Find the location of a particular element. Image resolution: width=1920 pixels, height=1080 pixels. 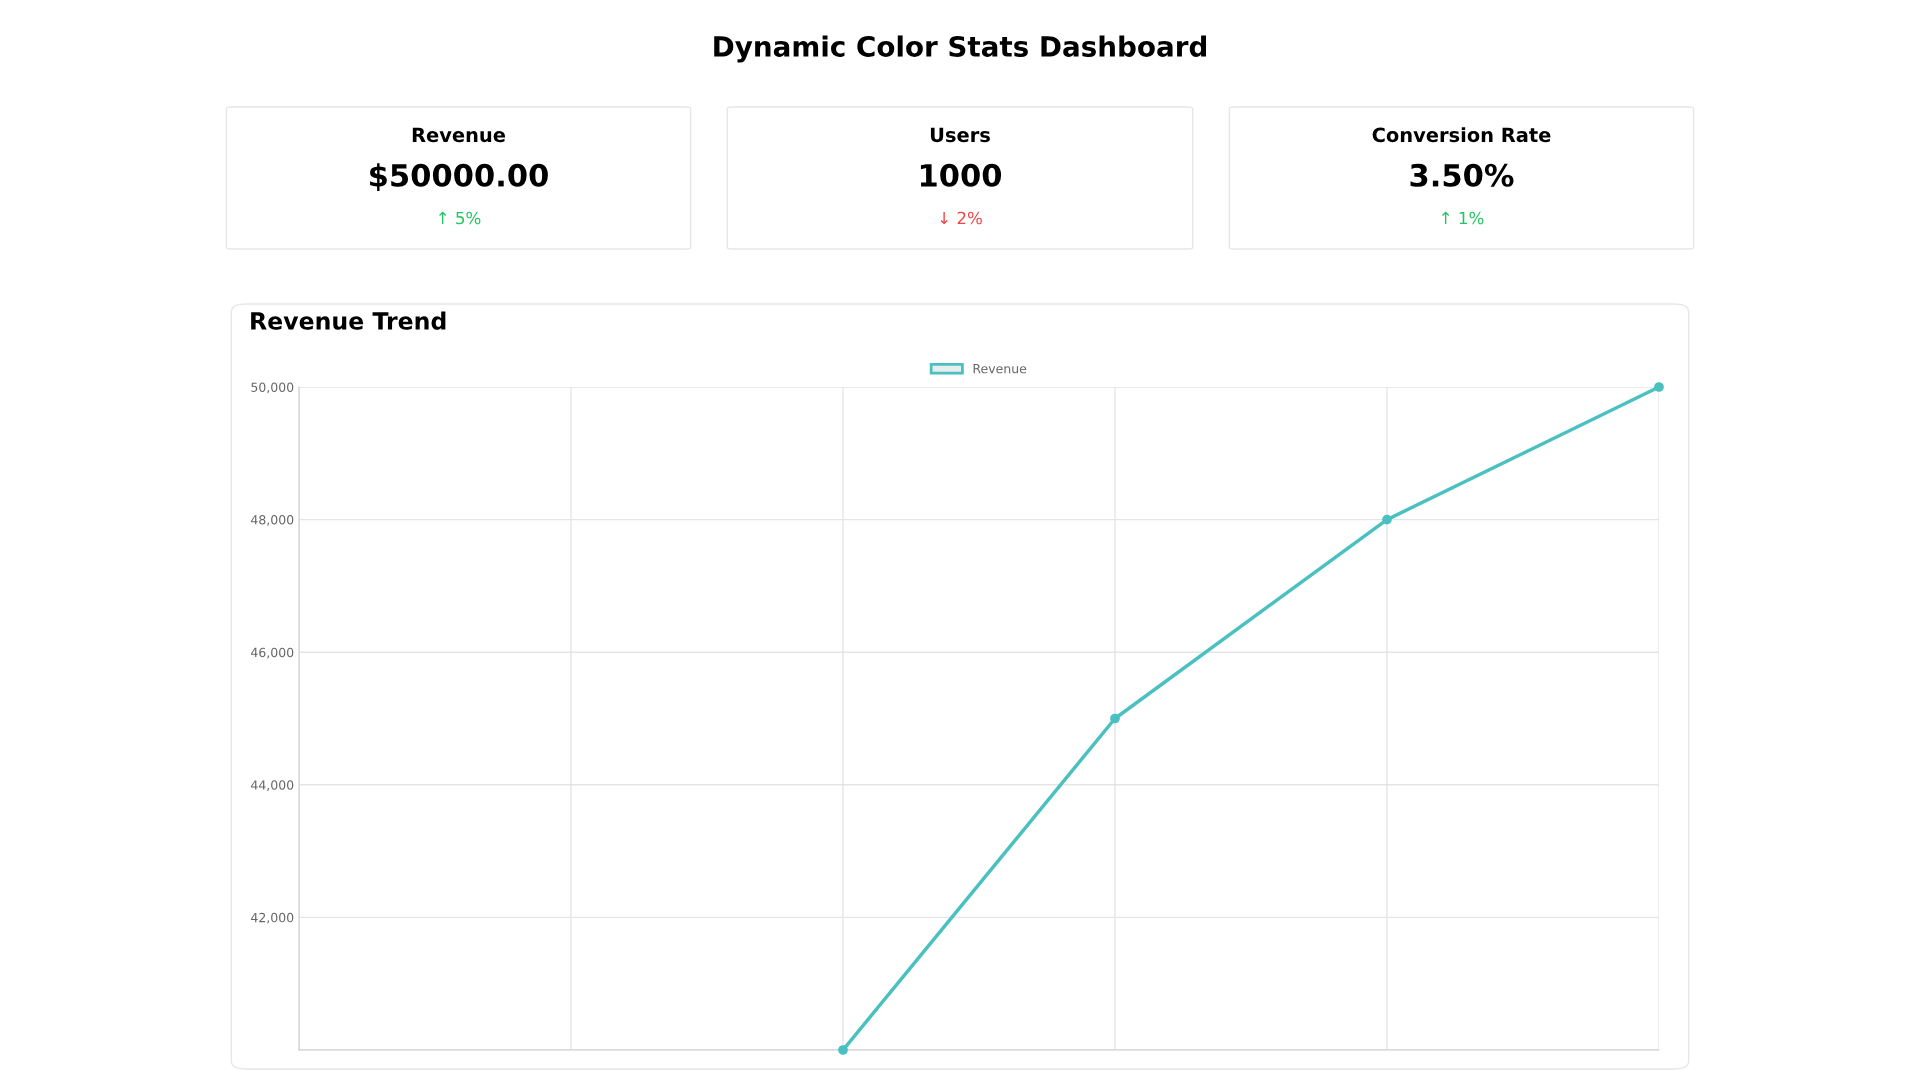

legend-label: Revenue is located at coordinates (1000, 369).